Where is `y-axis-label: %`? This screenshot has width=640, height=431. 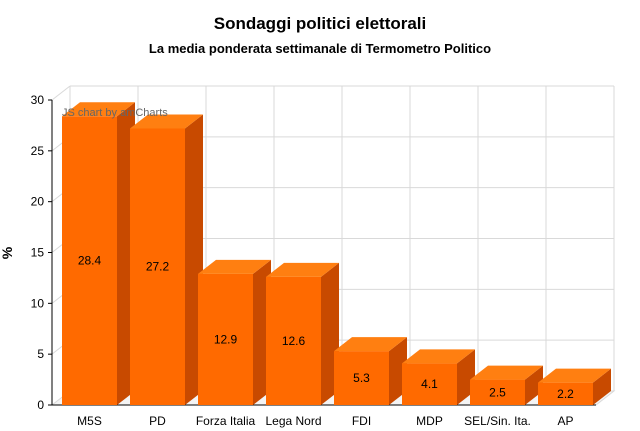
y-axis-label: % is located at coordinates (7, 252).